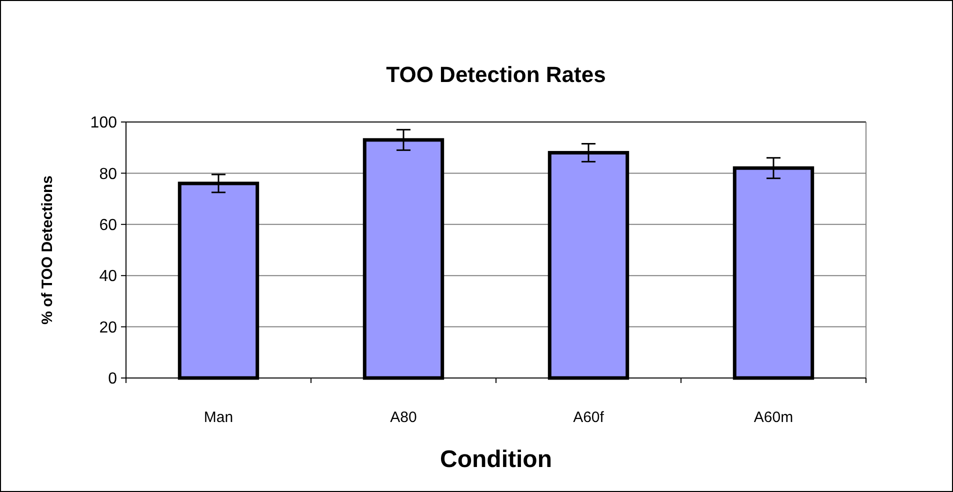  I want to click on y-tick-label: 60, so click(108, 225).